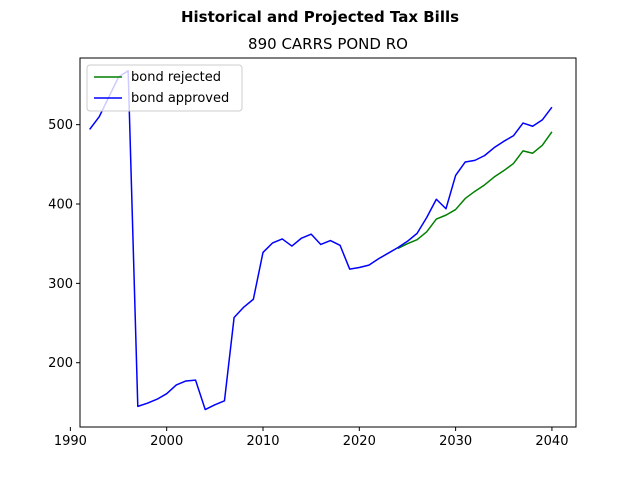 The width and height of the screenshot is (640, 480). Describe the element at coordinates (60, 363) in the screenshot. I see `y-tick-label: 200` at that location.